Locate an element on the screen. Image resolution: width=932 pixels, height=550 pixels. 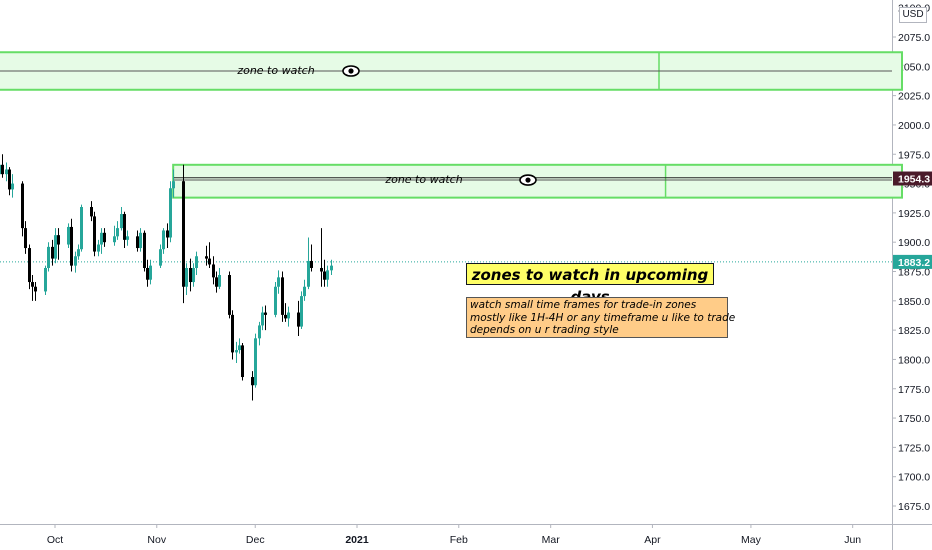
price-tick-label: 1750.0 is located at coordinates (914, 419).